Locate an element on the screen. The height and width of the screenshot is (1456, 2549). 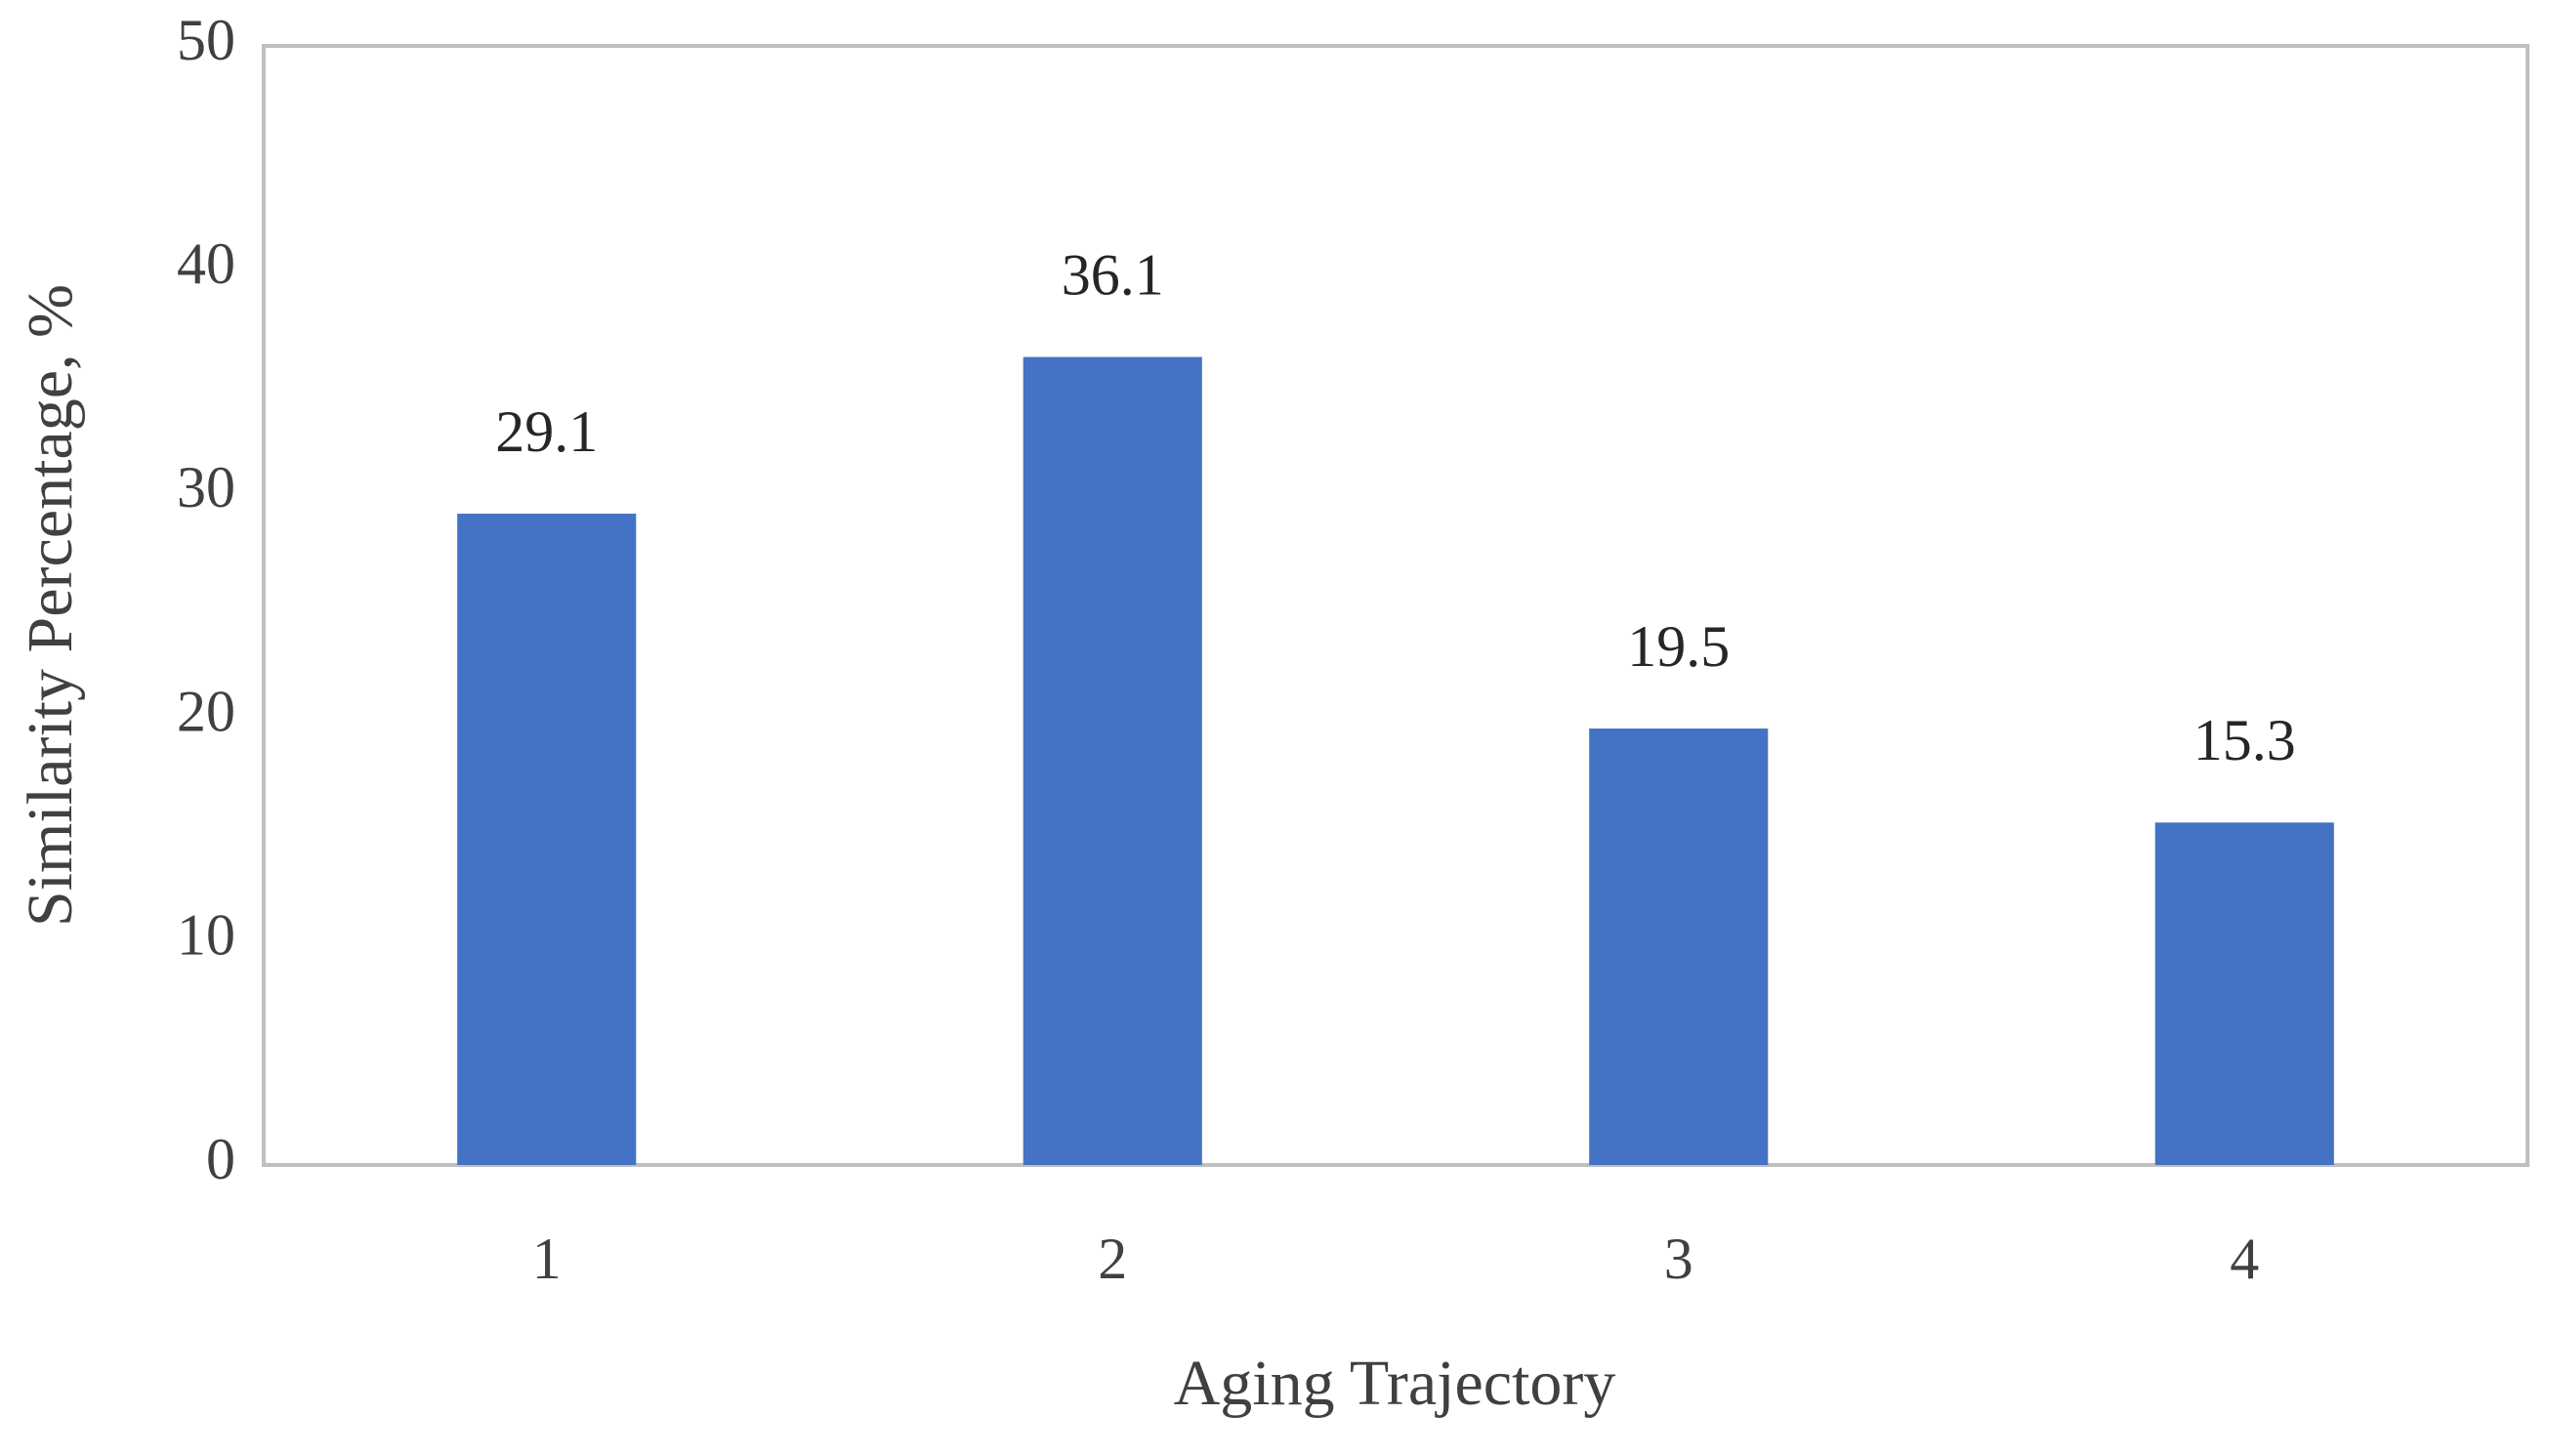
x-tick-label: 4 is located at coordinates (2245, 1259).